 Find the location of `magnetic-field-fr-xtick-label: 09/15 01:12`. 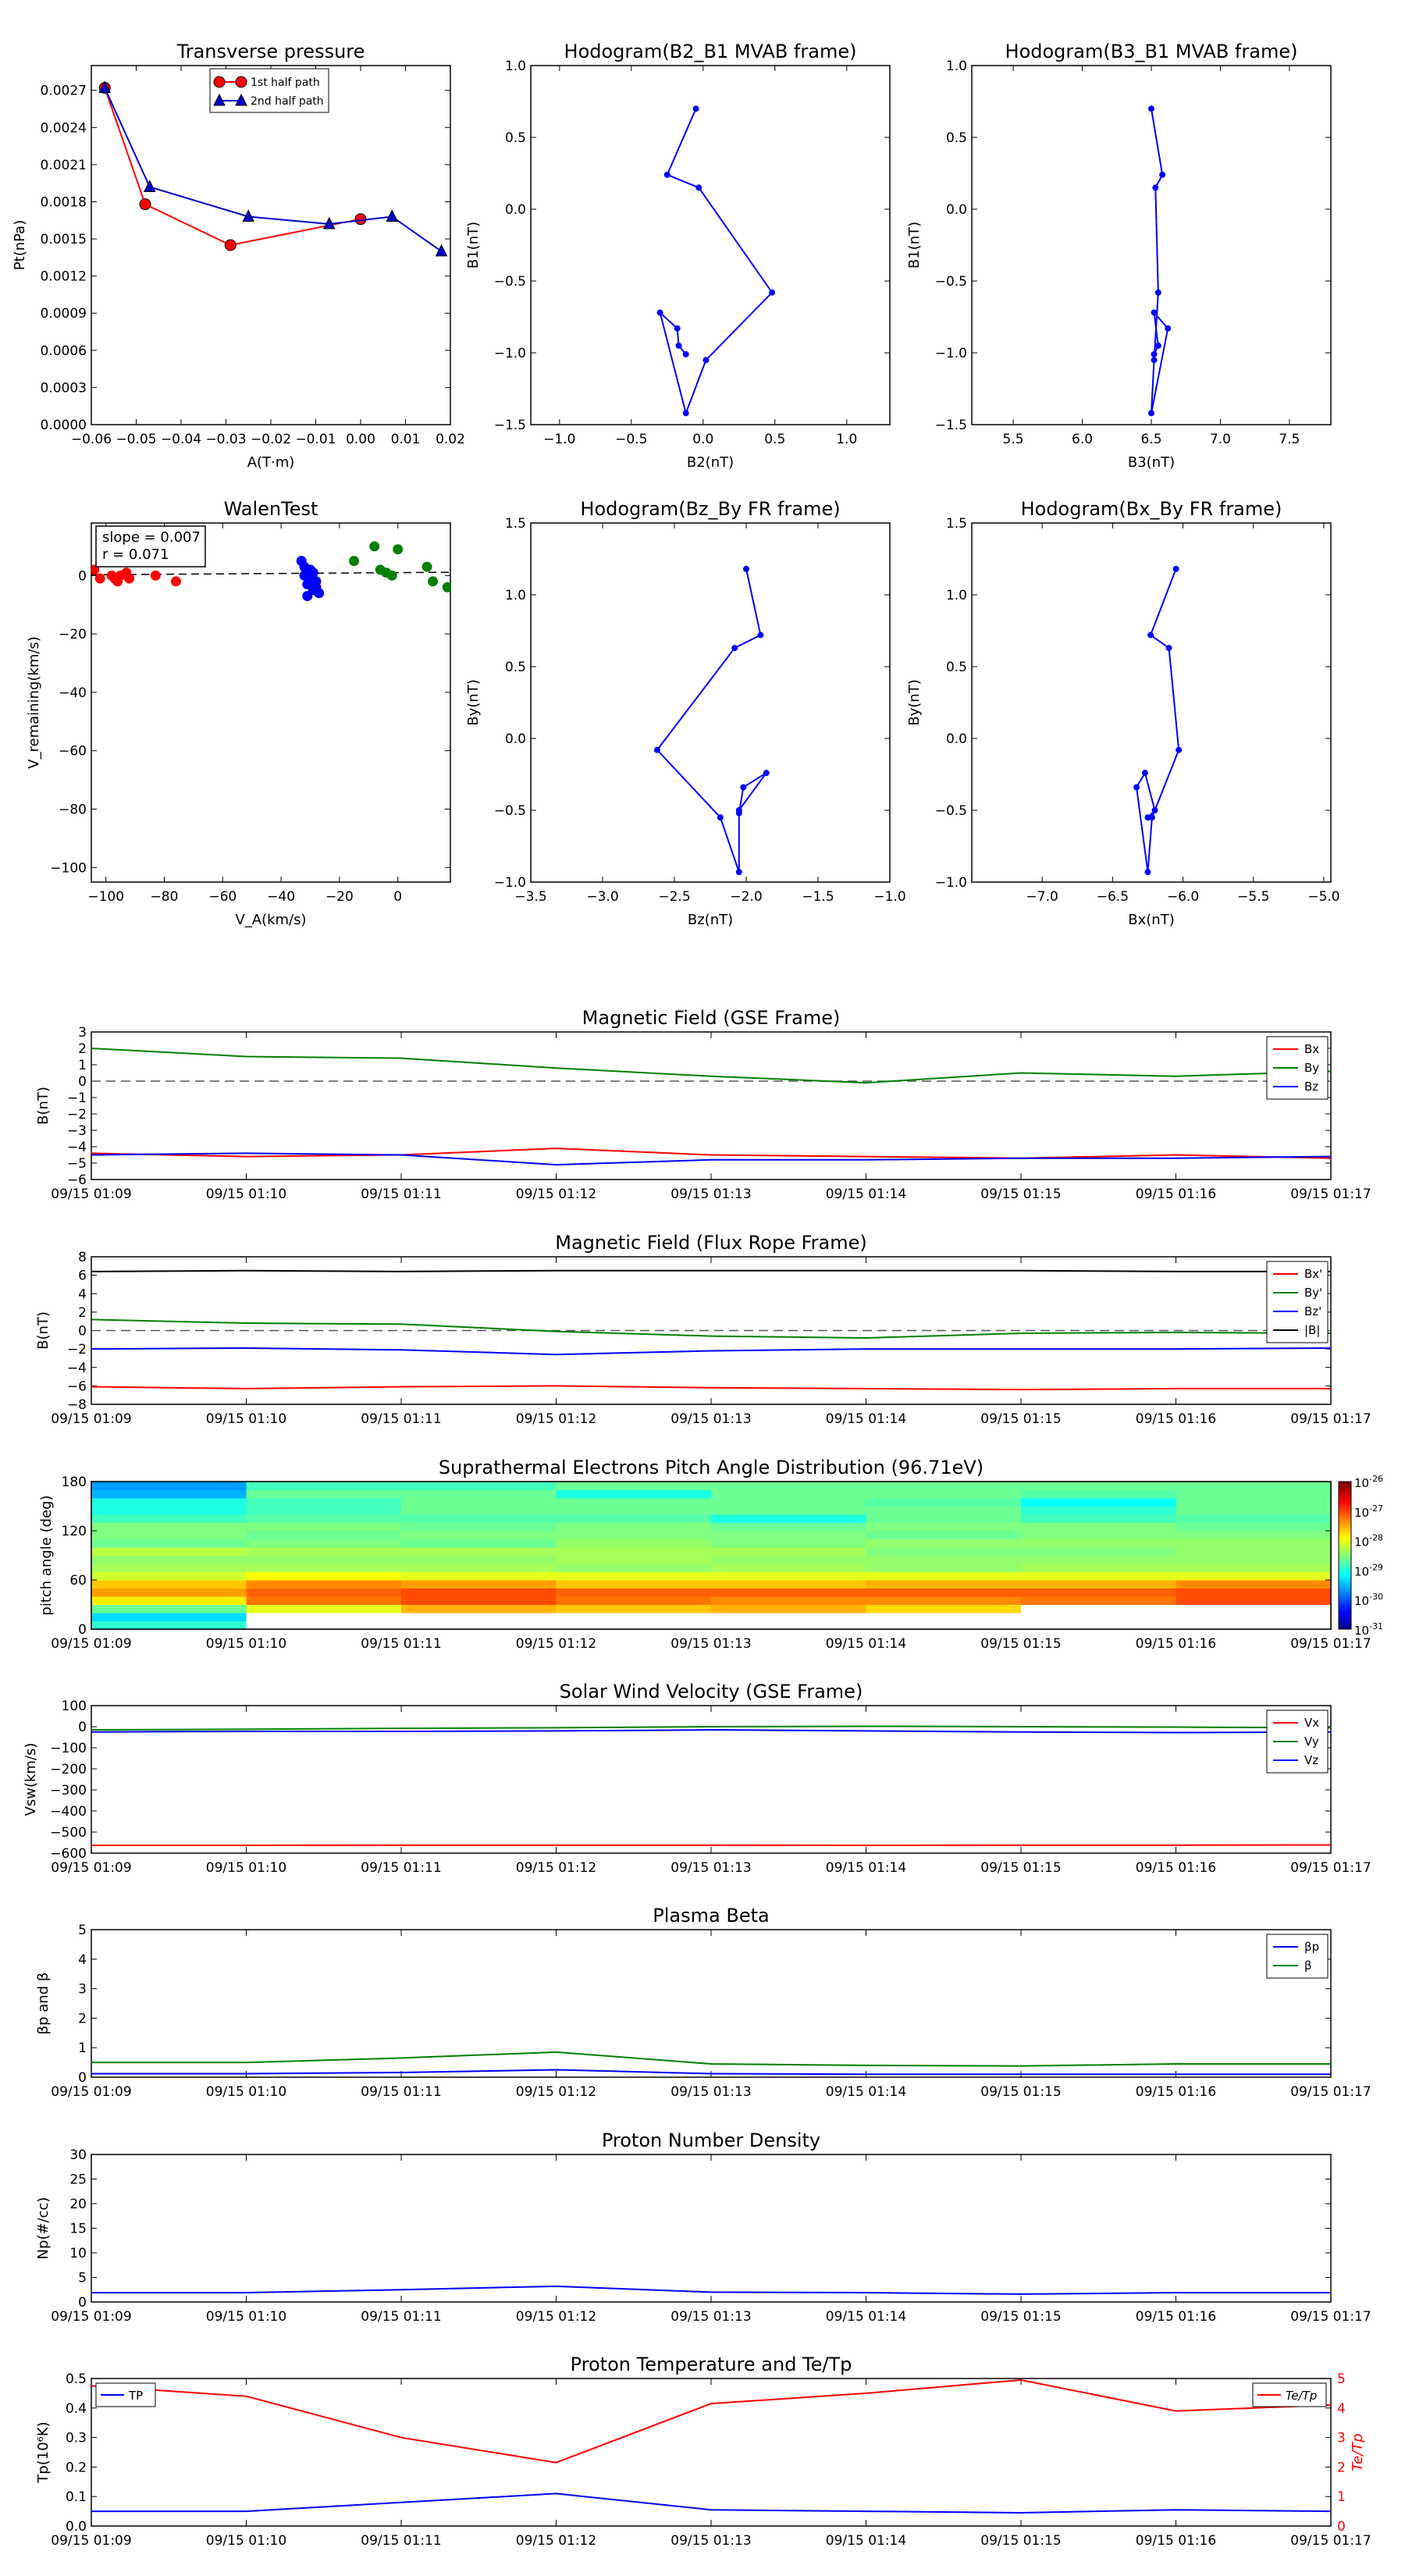

magnetic-field-fr-xtick-label: 09/15 01:12 is located at coordinates (556, 1419).